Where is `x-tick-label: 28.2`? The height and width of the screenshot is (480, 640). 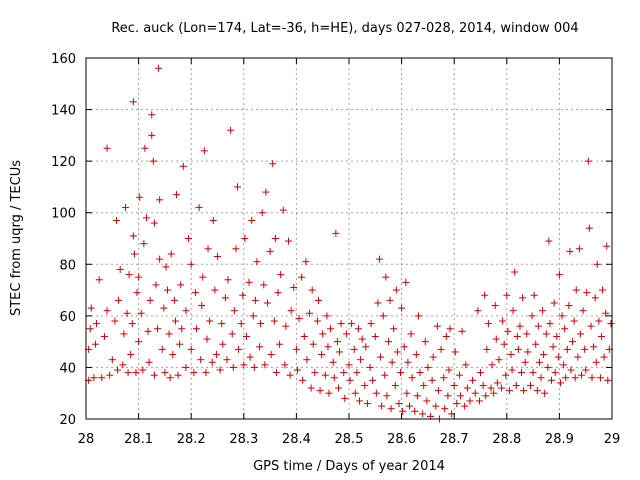 x-tick-label: 28.2 is located at coordinates (191, 439).